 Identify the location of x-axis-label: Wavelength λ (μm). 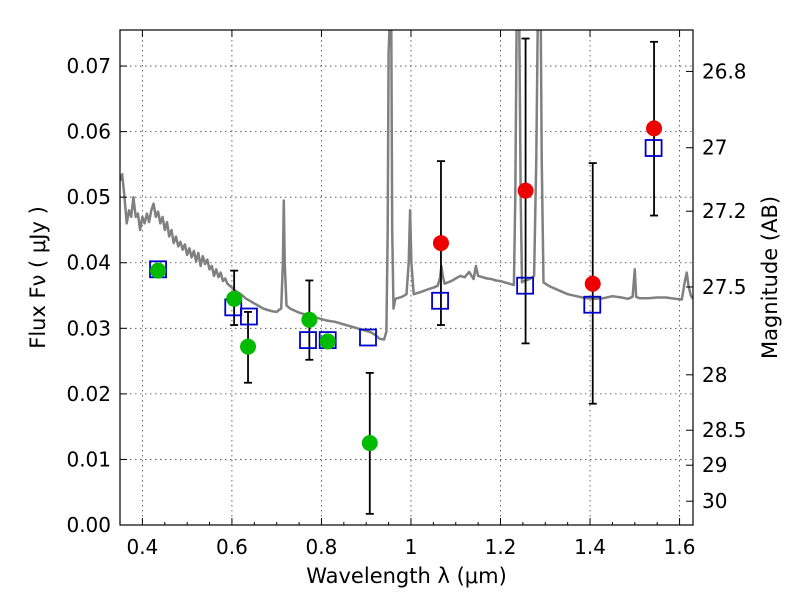
(406, 576).